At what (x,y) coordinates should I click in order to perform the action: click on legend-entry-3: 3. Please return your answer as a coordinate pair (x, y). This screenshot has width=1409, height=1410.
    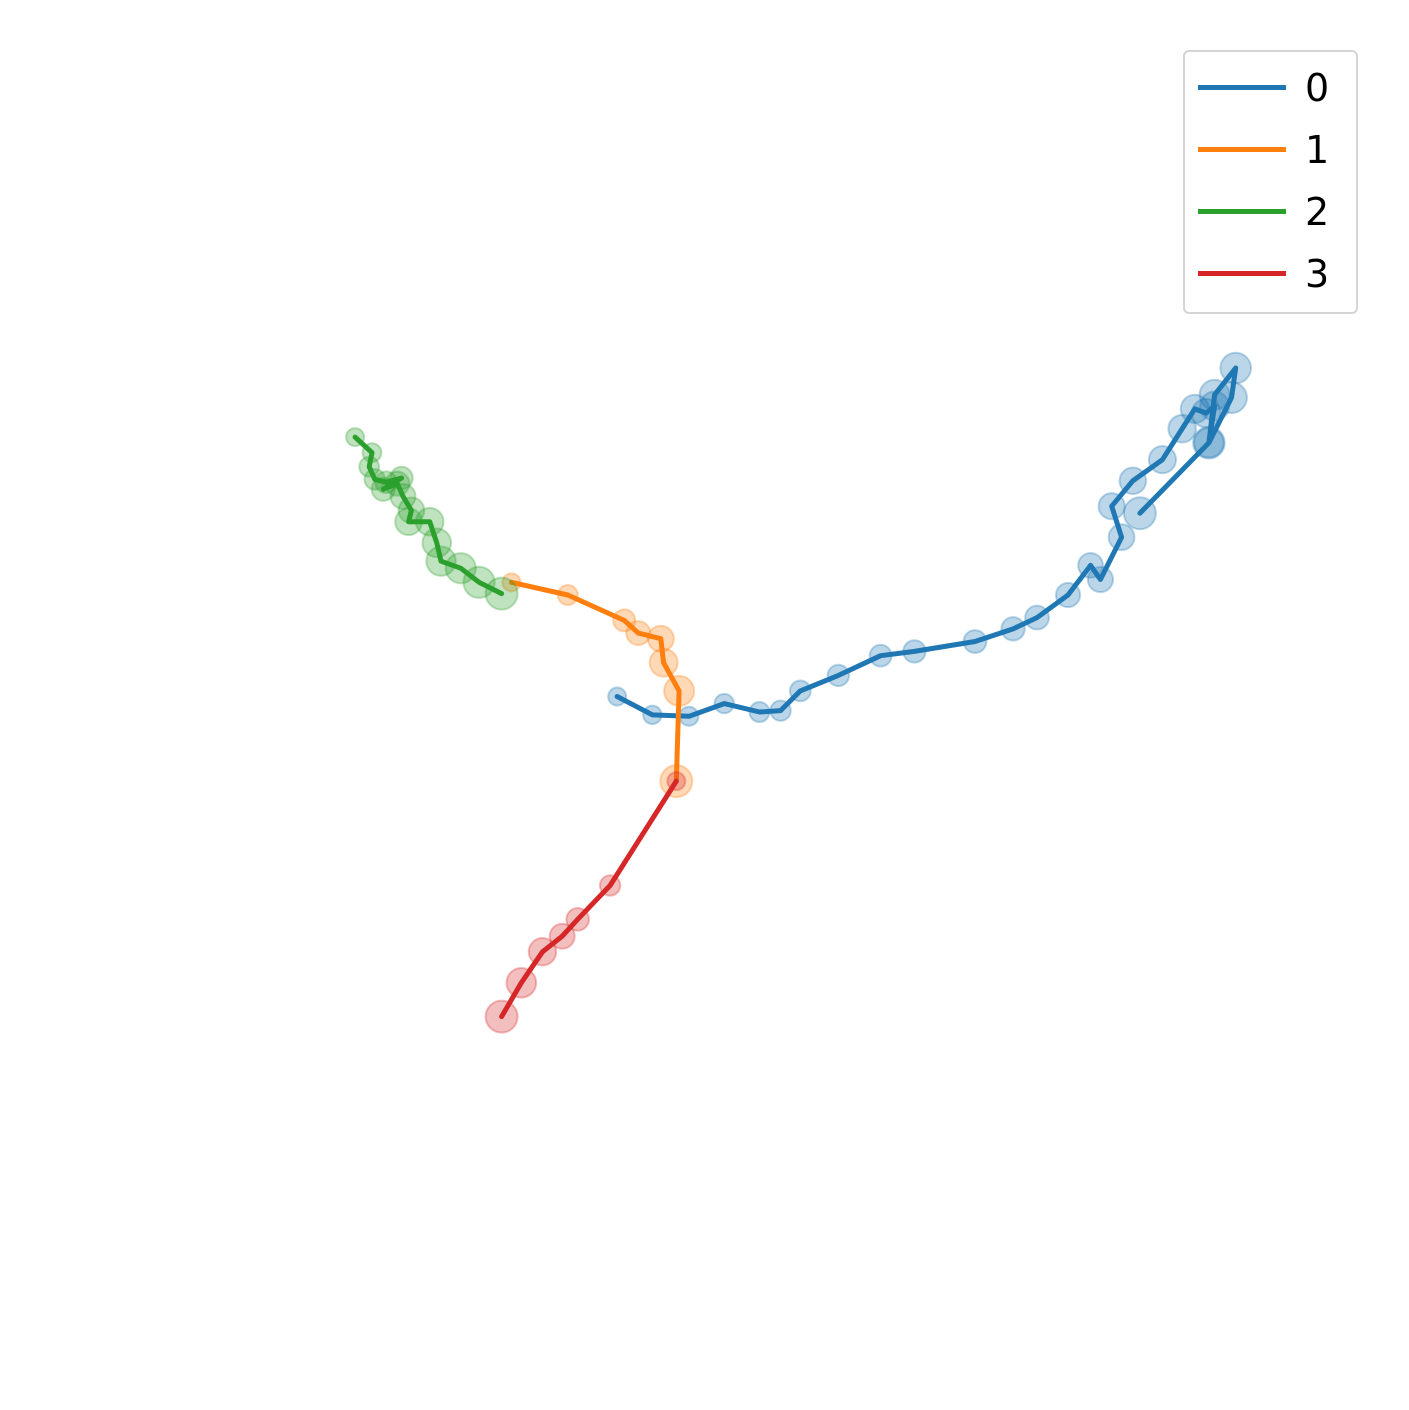
    Looking at the image, I should click on (1270, 274).